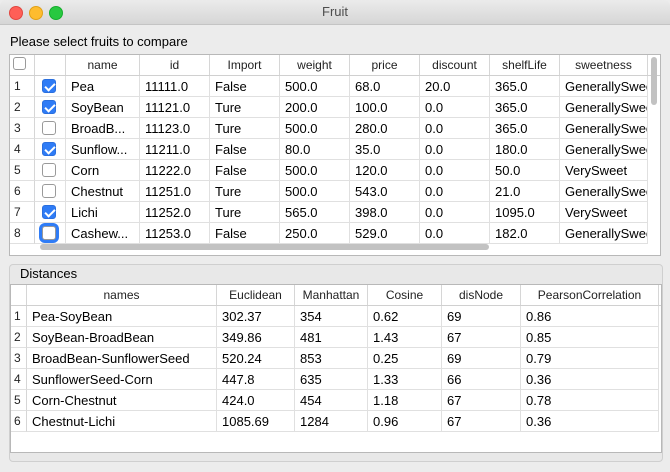 The height and width of the screenshot is (472, 670). Describe the element at coordinates (405, 421) in the screenshot. I see `cell-cosine: 0.96` at that location.